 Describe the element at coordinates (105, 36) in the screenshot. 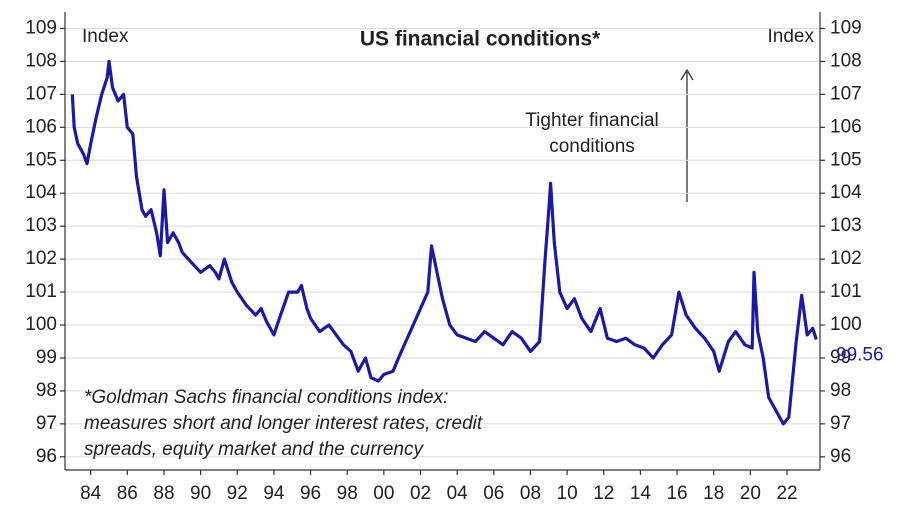

I see `left-axis-unit: Index` at that location.